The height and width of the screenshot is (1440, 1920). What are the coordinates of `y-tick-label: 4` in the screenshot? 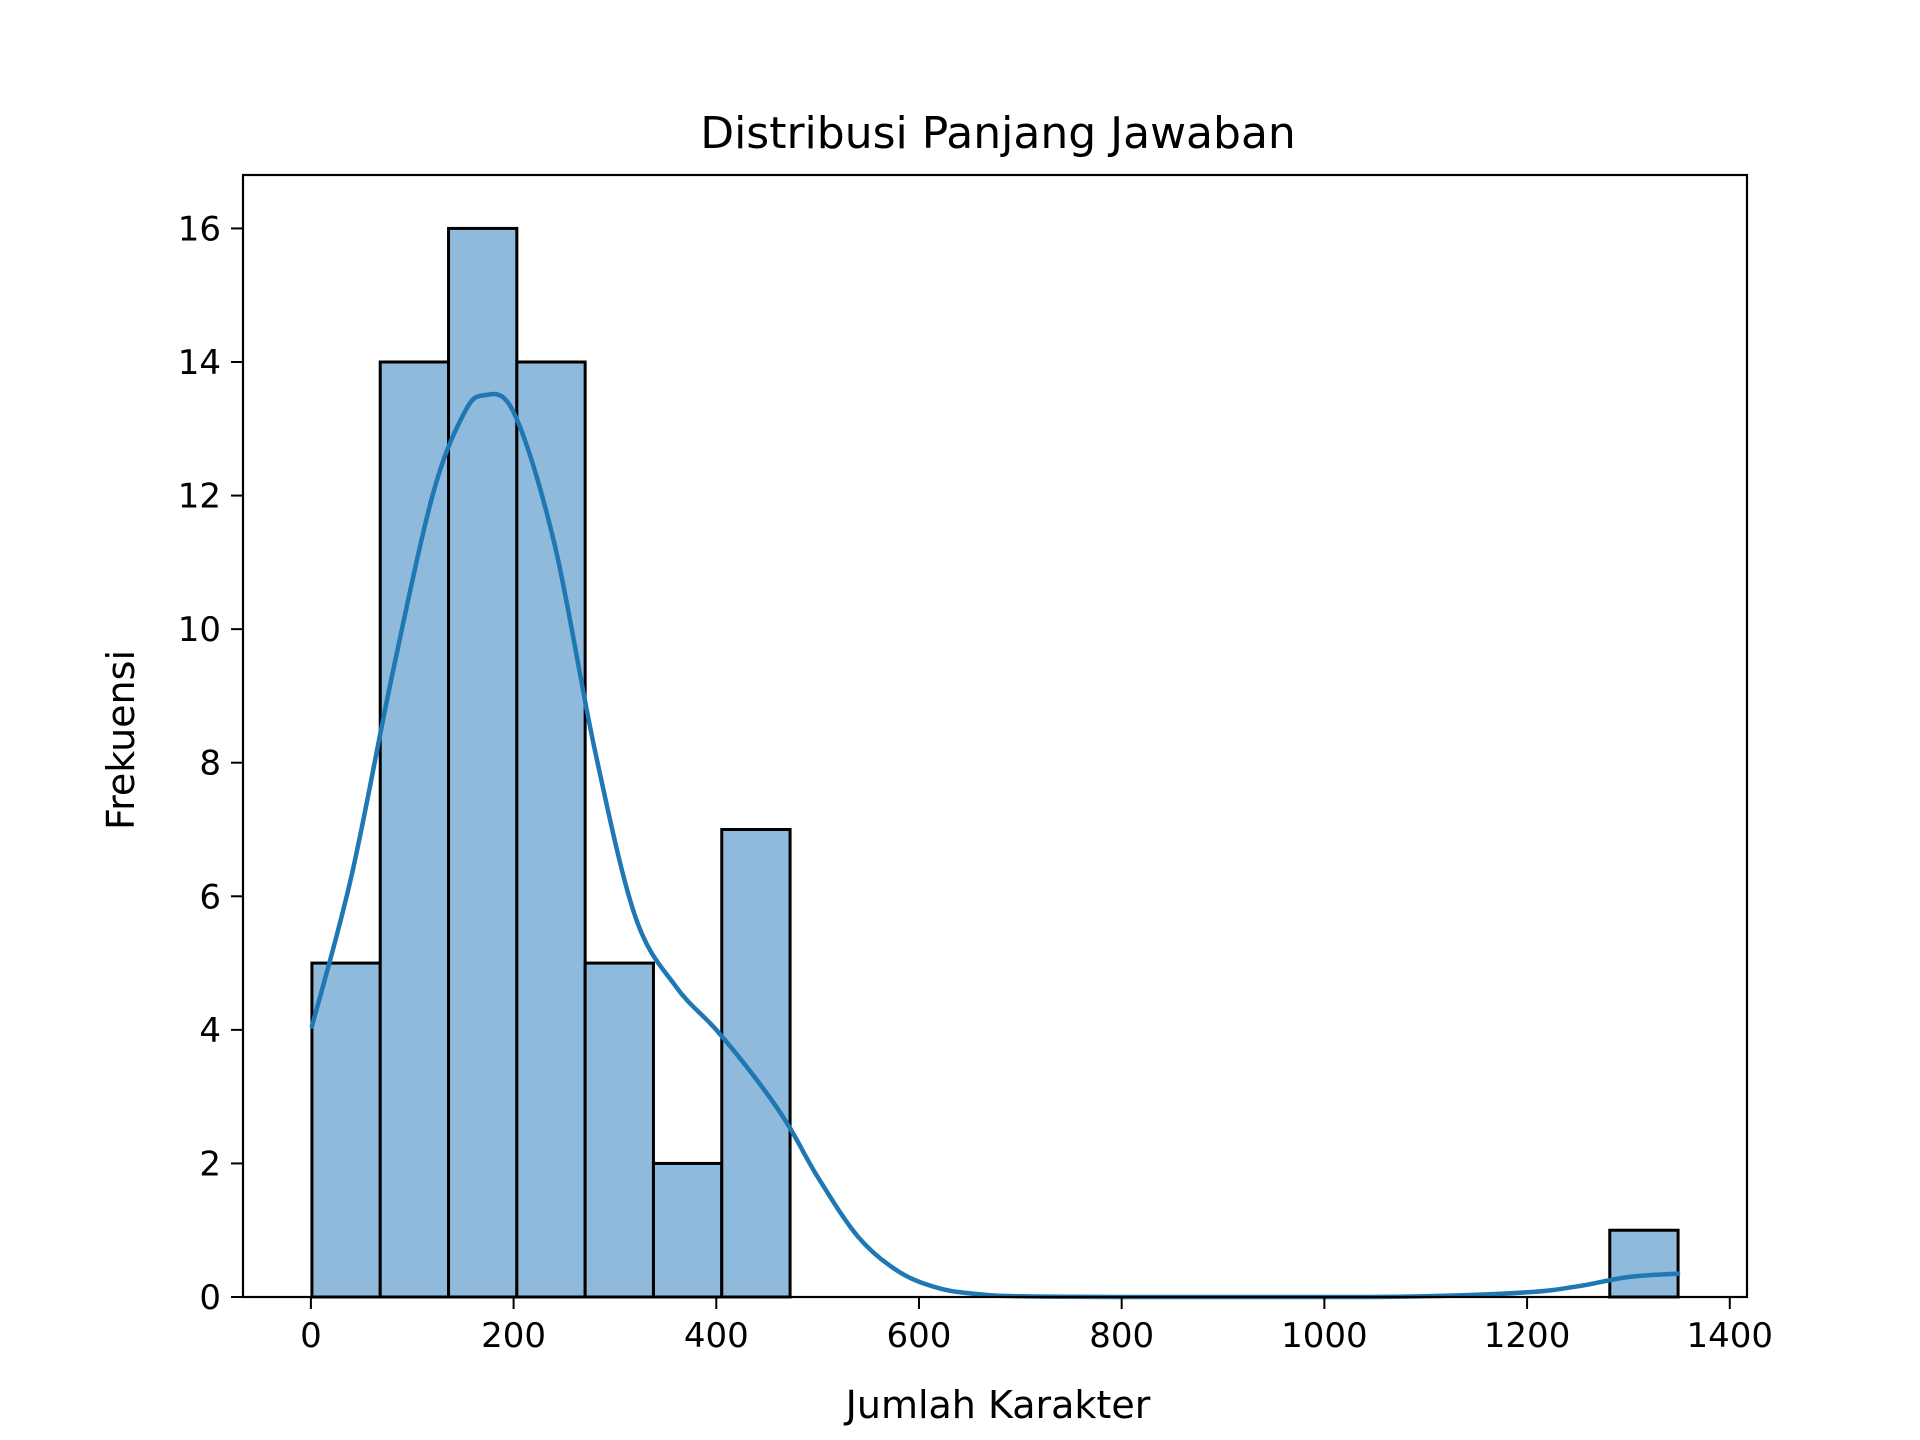 It's located at (210, 1031).